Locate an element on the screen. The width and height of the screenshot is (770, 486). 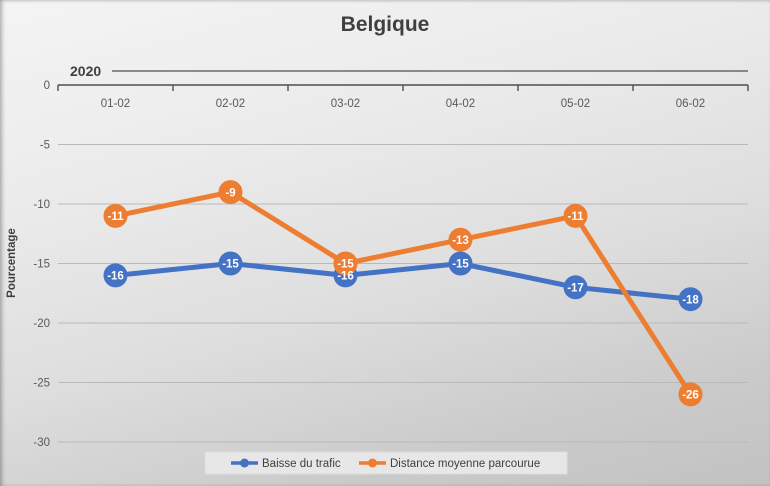
data-point-label: -17 is located at coordinates (575, 289).